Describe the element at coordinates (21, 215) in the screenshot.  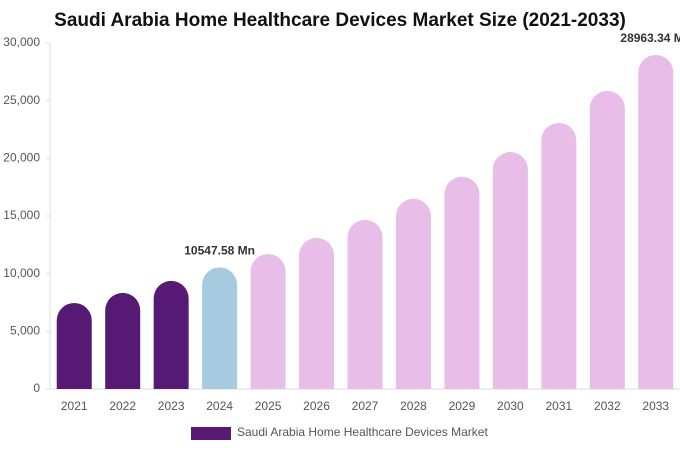
I see `y-tick-label: 15,000` at that location.